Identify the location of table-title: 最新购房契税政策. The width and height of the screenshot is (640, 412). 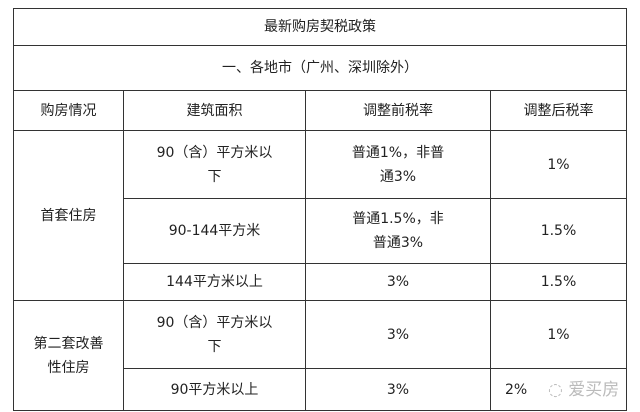
(320, 27).